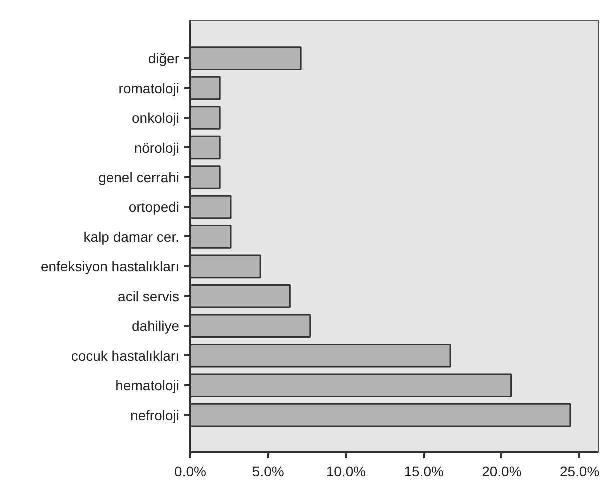 This screenshot has width=604, height=490. What do you see at coordinates (346, 472) in the screenshot?
I see `x-tick-label: 10.0%` at bounding box center [346, 472].